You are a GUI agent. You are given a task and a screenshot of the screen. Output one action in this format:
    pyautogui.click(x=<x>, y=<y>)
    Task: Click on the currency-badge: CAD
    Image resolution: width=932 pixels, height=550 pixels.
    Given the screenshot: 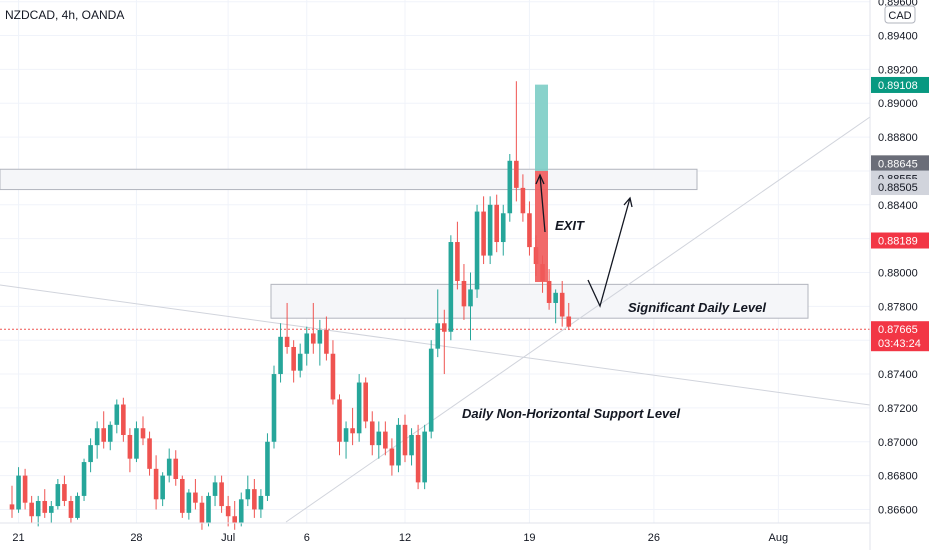 What is the action you would take?
    pyautogui.click(x=900, y=14)
    